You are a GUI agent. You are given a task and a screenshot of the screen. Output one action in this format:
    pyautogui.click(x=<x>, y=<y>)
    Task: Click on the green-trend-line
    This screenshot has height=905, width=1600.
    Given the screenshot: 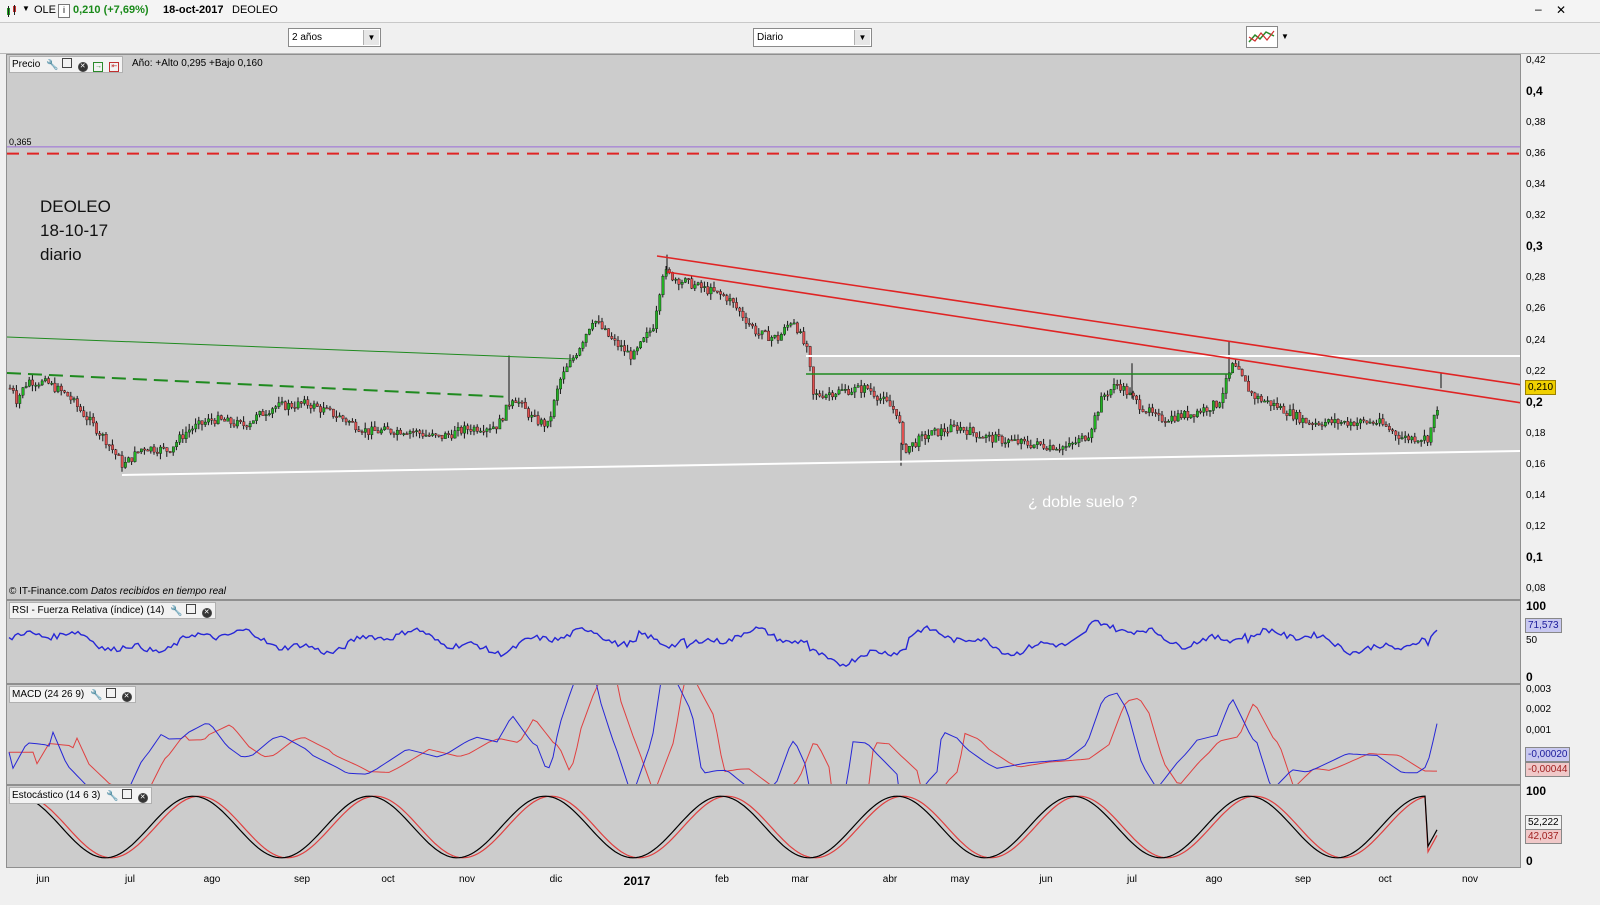 What is the action you would take?
    pyautogui.click(x=290, y=348)
    